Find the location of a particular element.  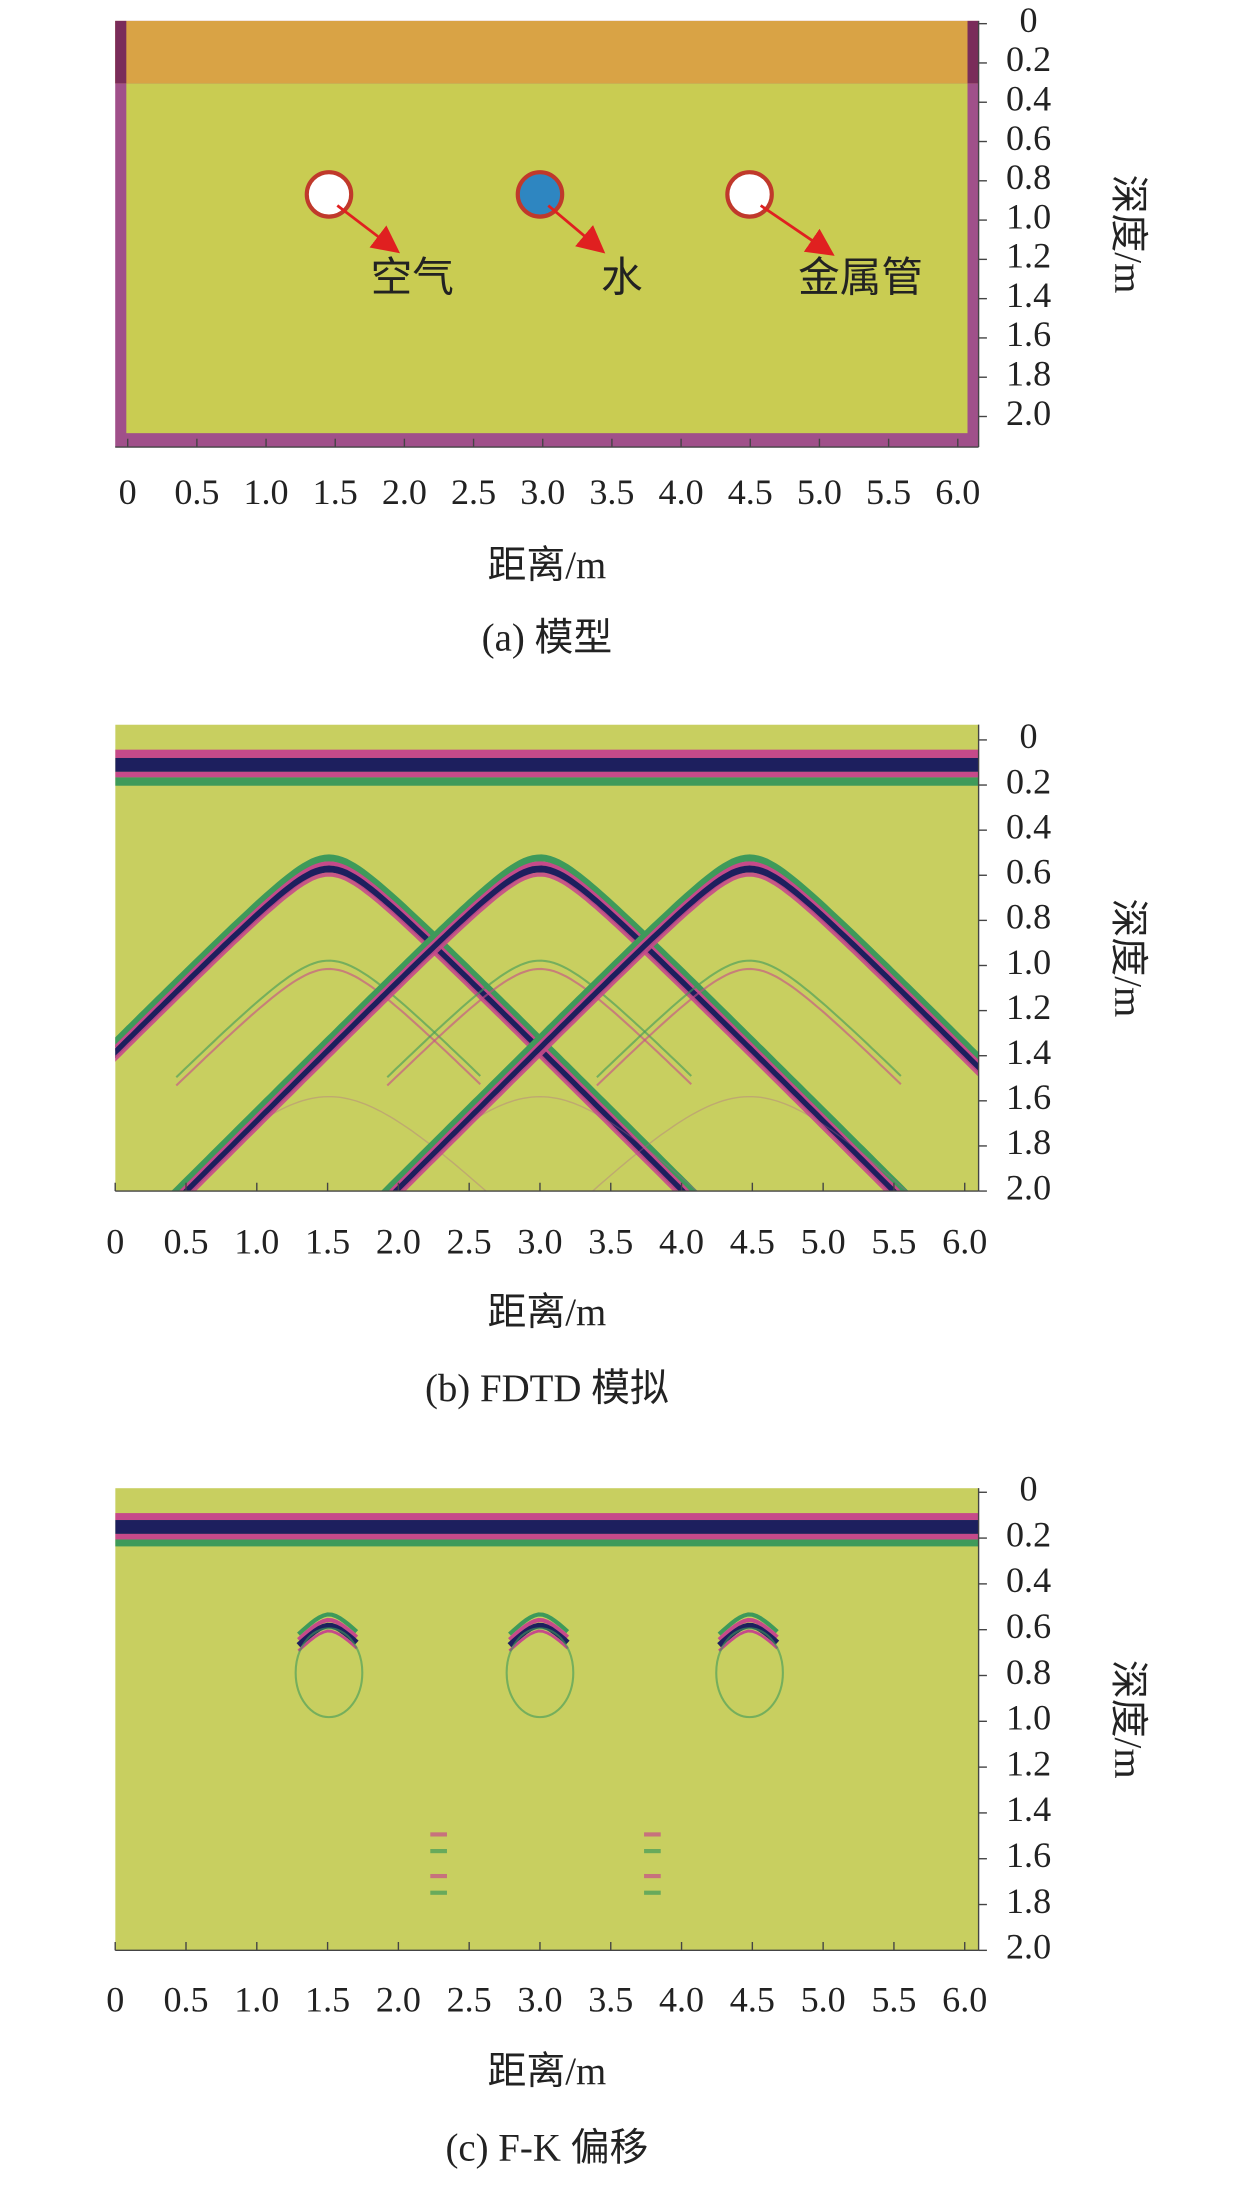

y-tick-label: 0.8 is located at coordinates (1028, 1672).